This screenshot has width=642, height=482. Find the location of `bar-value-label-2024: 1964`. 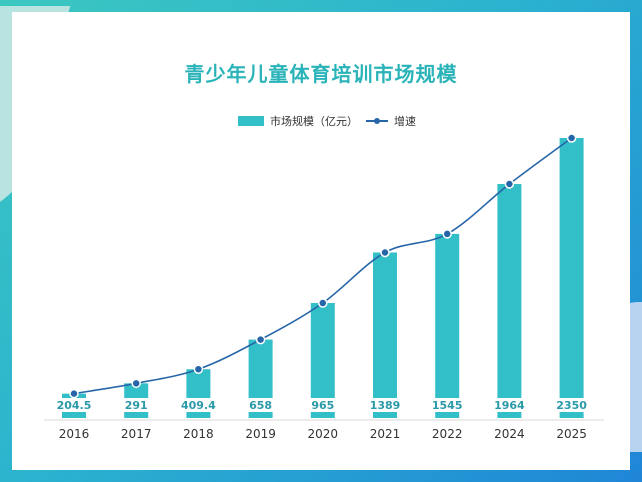

bar-value-label-2024: 1964 is located at coordinates (509, 405).